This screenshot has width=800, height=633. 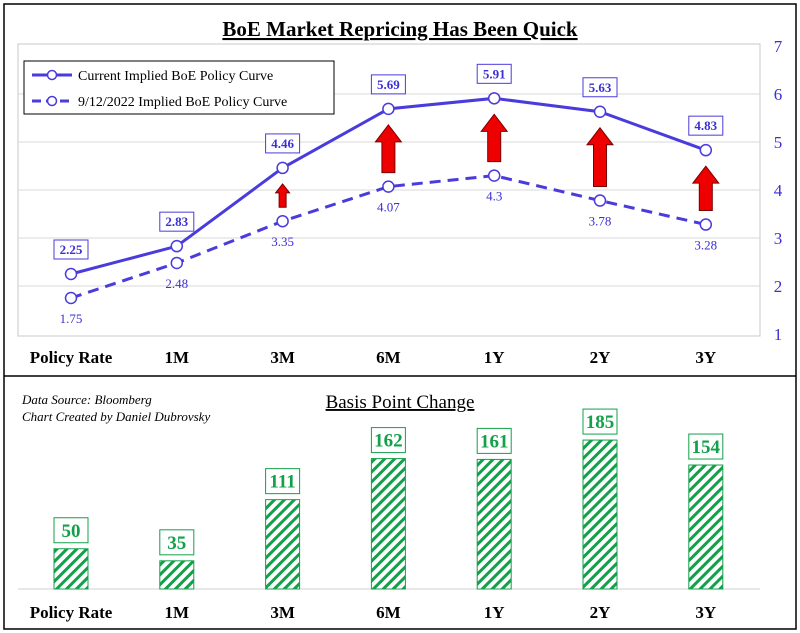 I want to click on bar-value-label: 111, so click(x=282, y=482).